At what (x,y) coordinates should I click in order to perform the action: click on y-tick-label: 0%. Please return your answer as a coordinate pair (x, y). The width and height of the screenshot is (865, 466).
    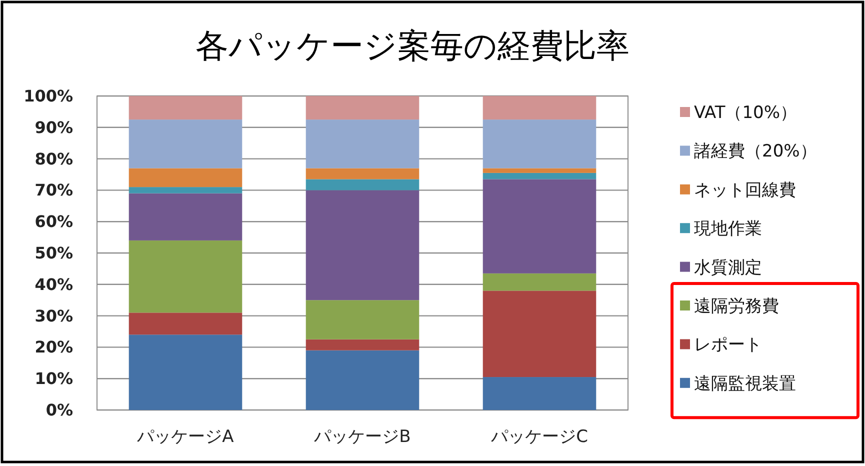
    Looking at the image, I should click on (59, 410).